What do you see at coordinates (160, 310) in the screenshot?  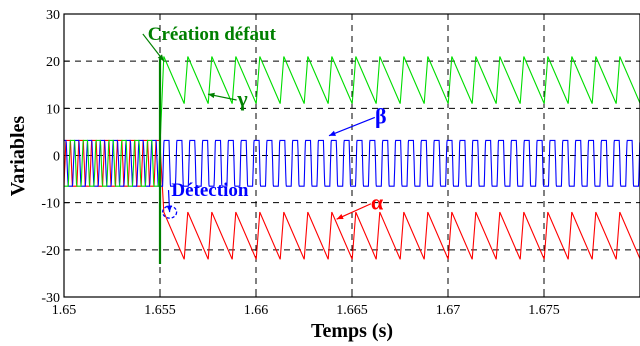 I see `x-tick-label: 1.655` at bounding box center [160, 310].